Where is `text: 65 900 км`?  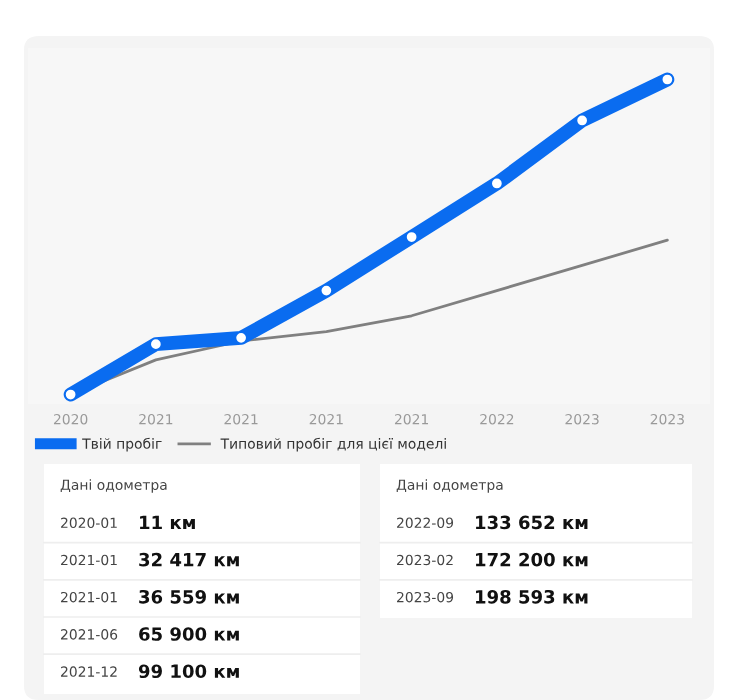
text: 65 900 км is located at coordinates (189, 634).